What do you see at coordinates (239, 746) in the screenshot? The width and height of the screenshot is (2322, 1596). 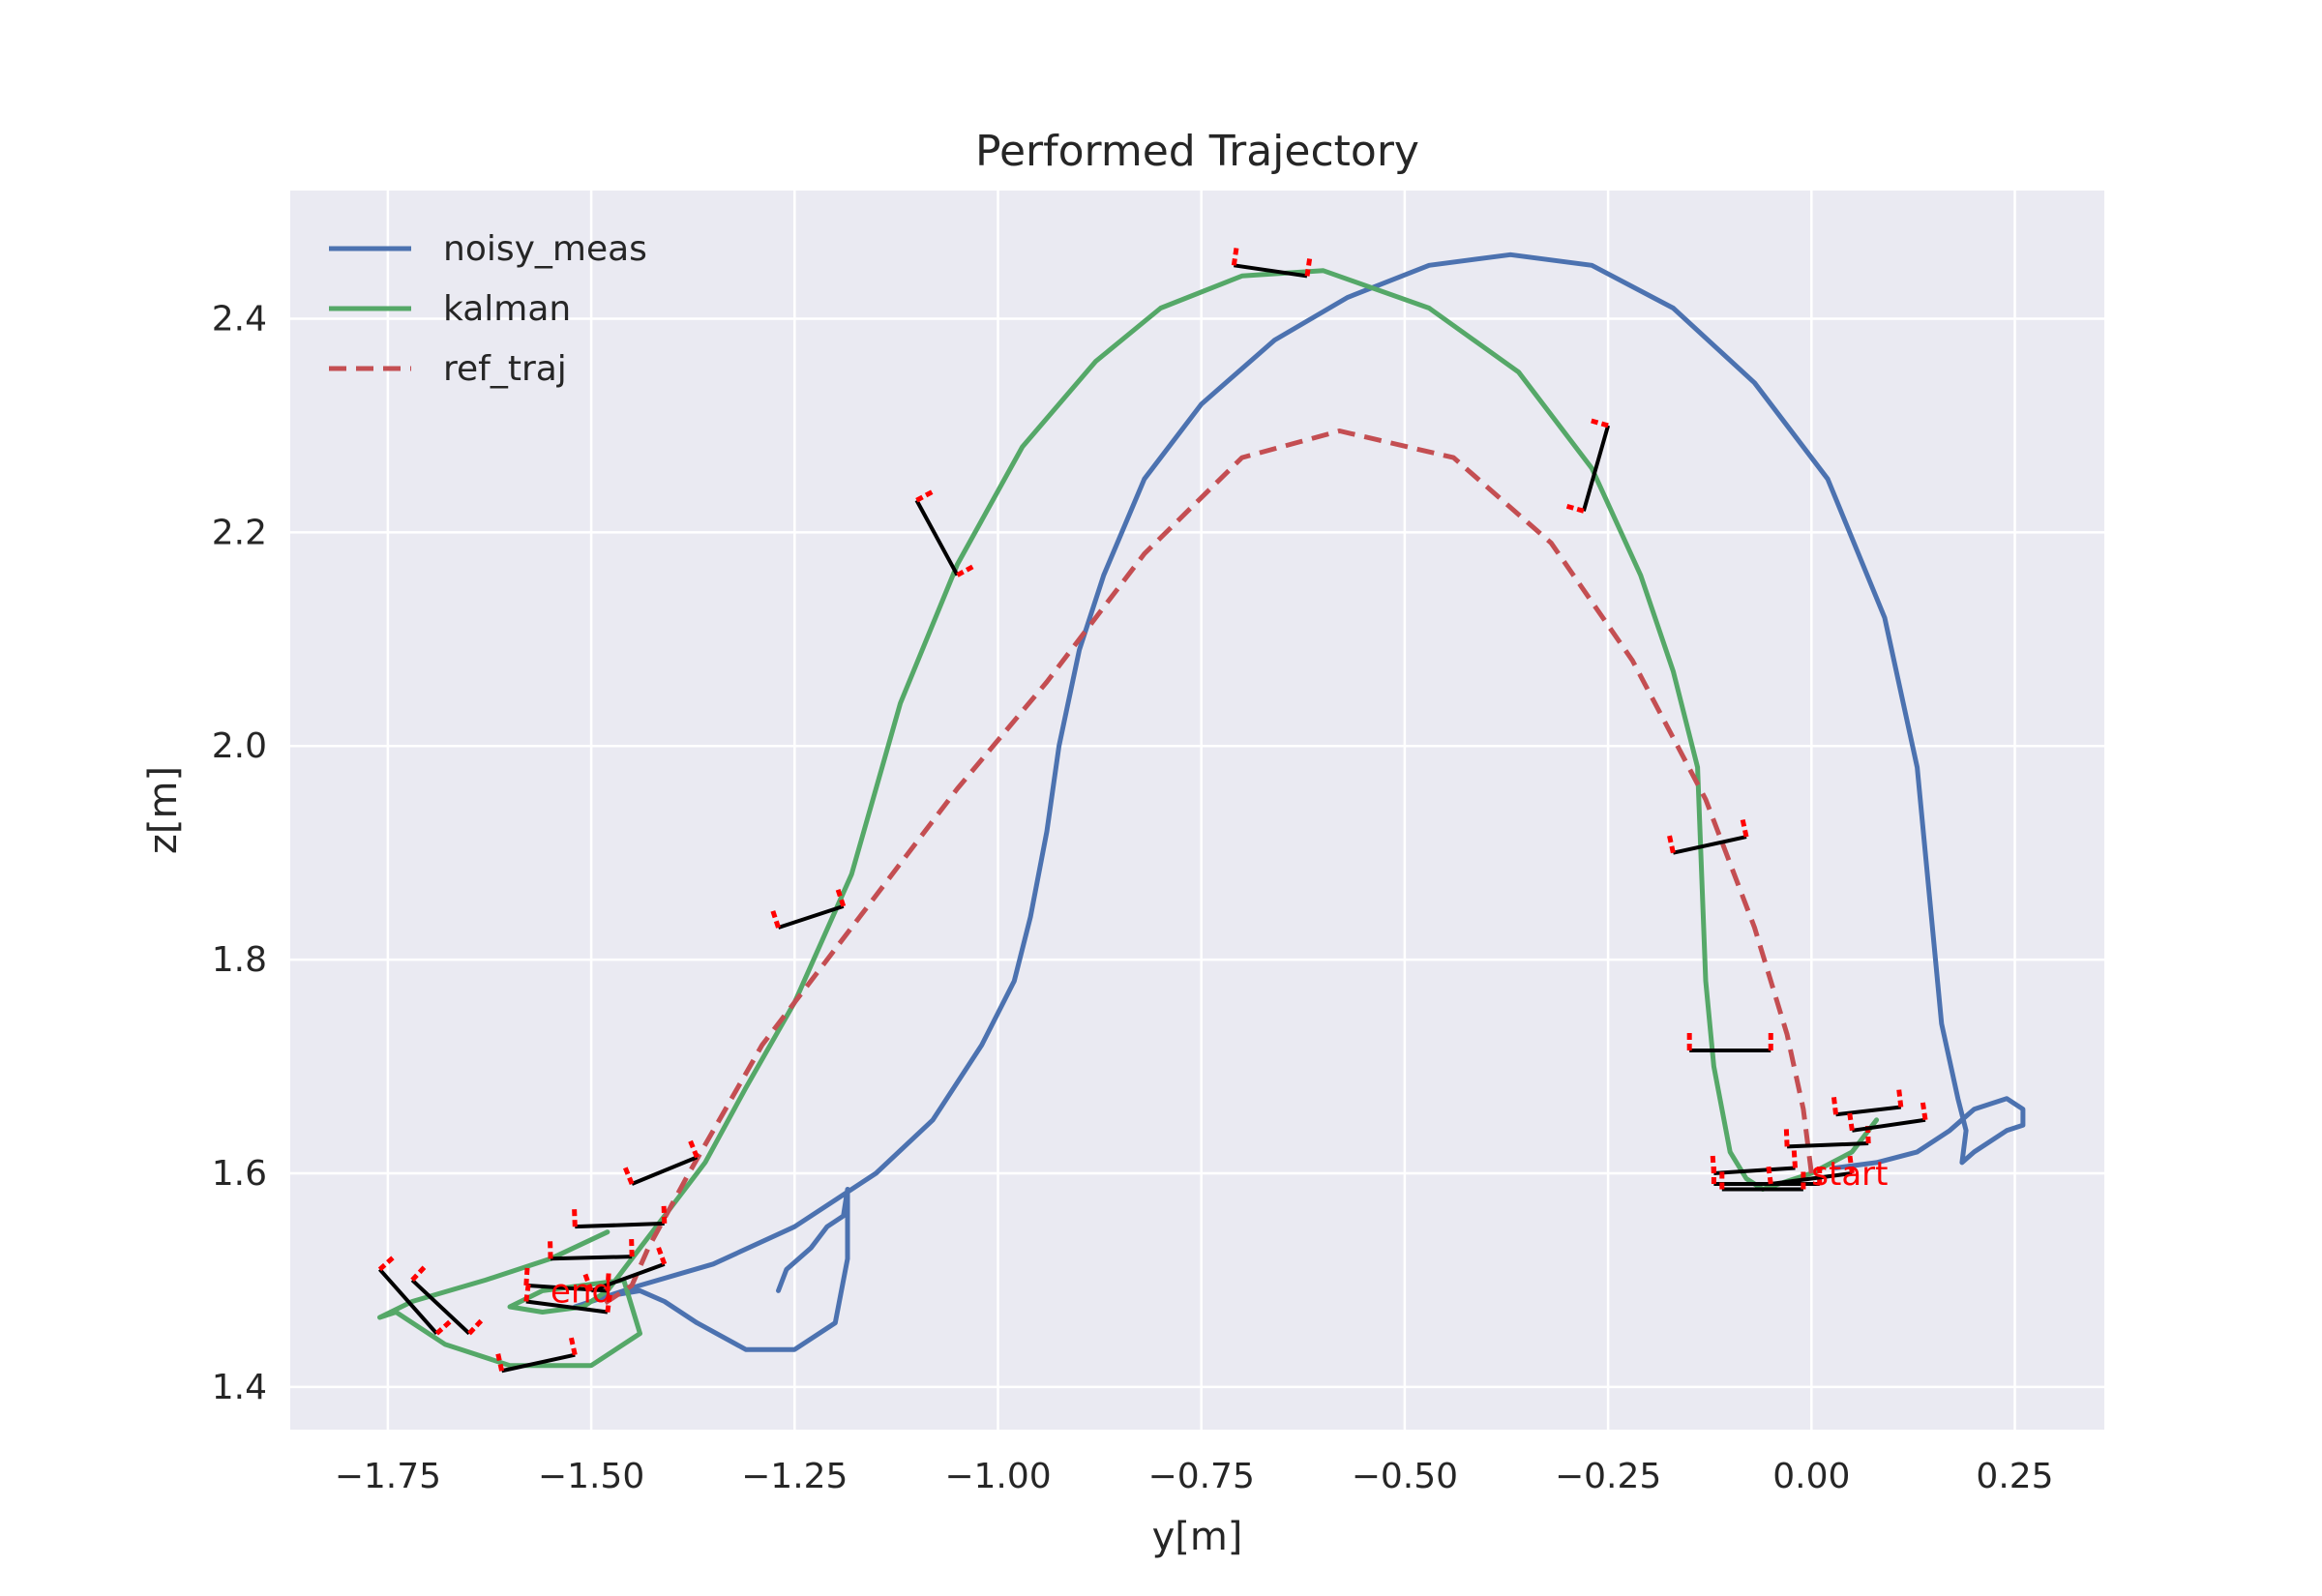 I see `y-tick-label: 2.0` at bounding box center [239, 746].